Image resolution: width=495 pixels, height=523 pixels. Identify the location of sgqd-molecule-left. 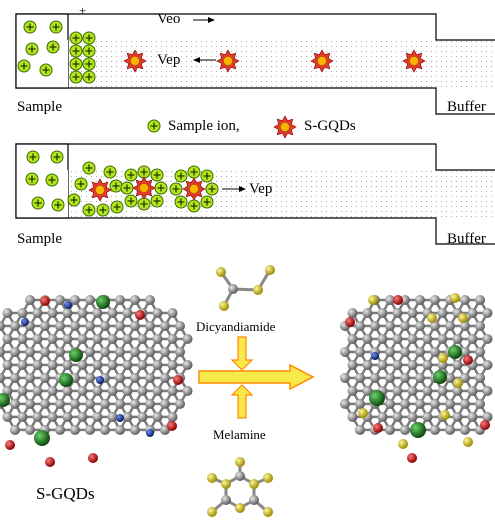
(96, 381).